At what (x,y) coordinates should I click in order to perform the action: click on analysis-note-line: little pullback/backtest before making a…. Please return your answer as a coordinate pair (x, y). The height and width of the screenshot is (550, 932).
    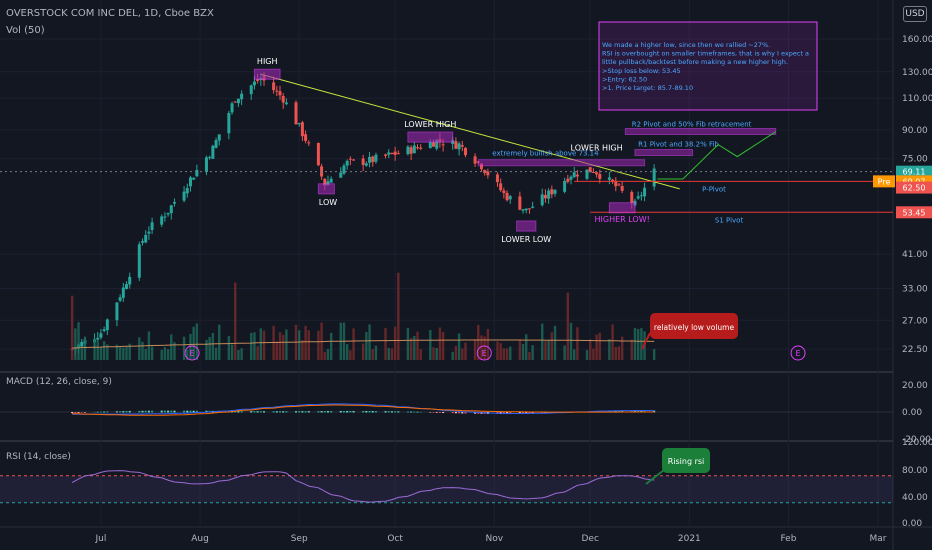
    Looking at the image, I should click on (695, 62).